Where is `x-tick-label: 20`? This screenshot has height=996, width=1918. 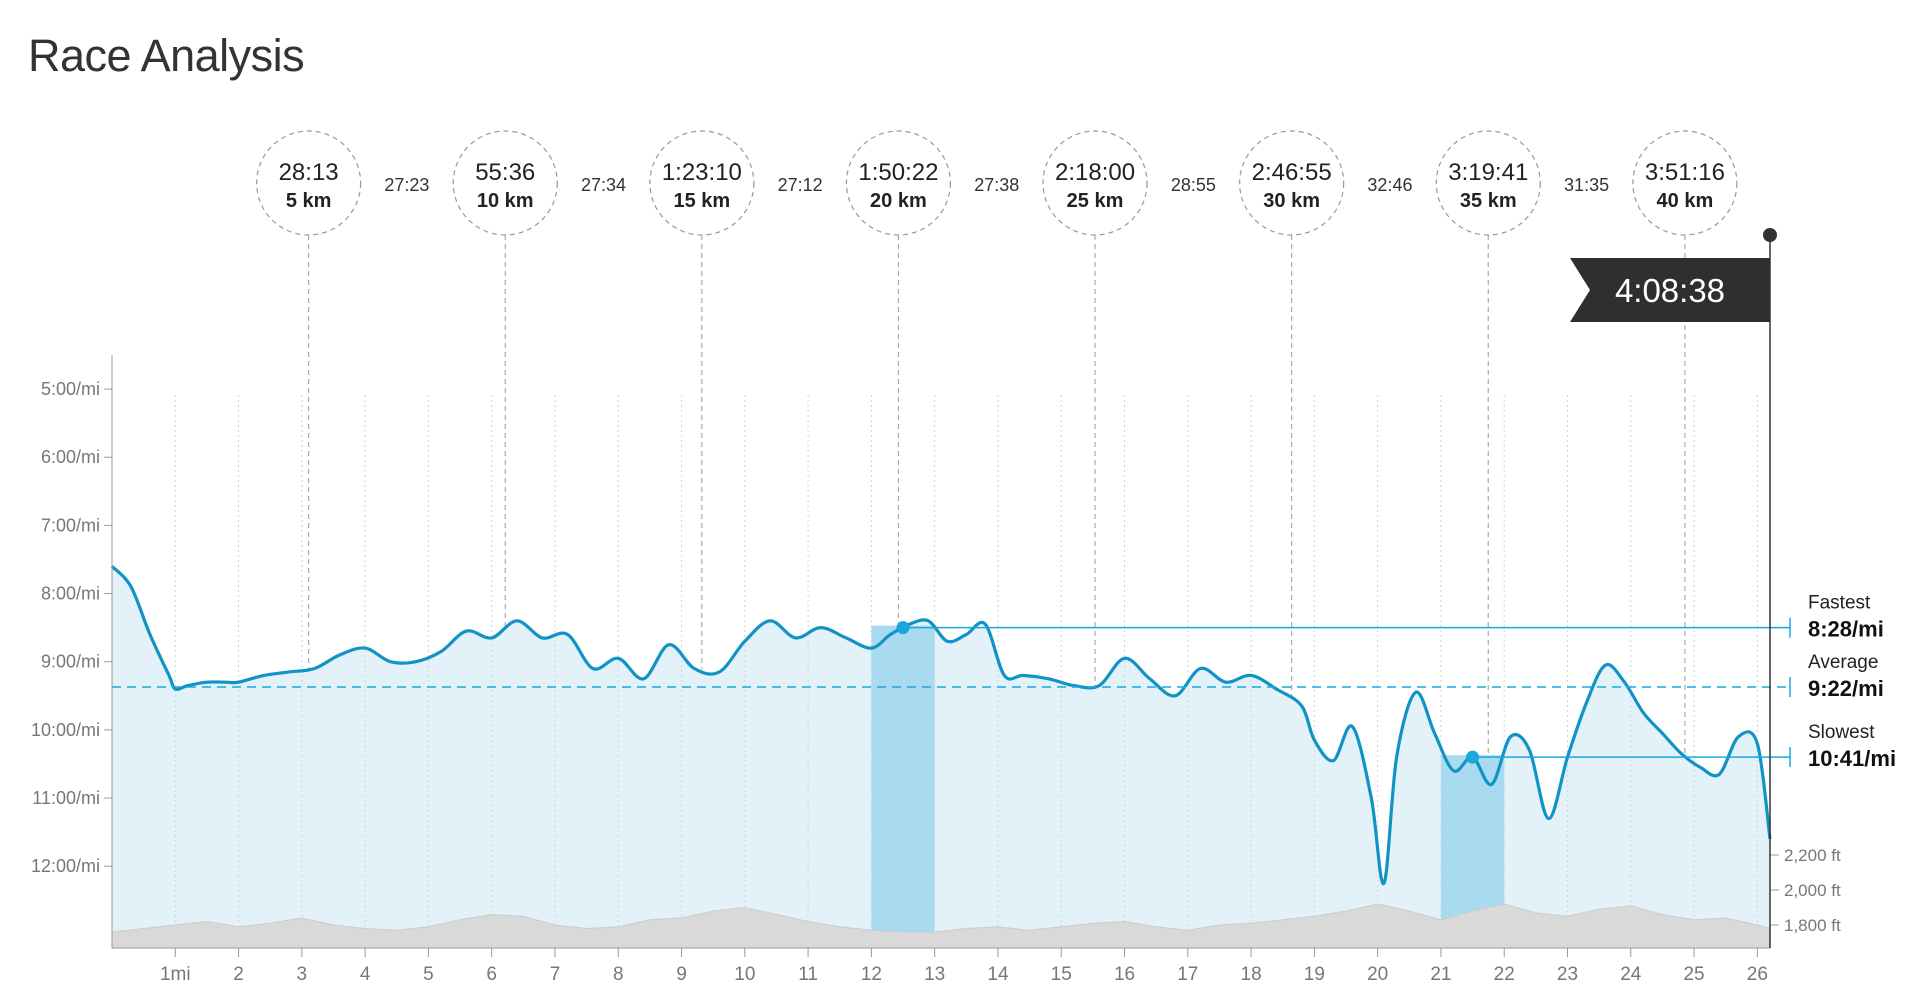 x-tick-label: 20 is located at coordinates (1377, 974).